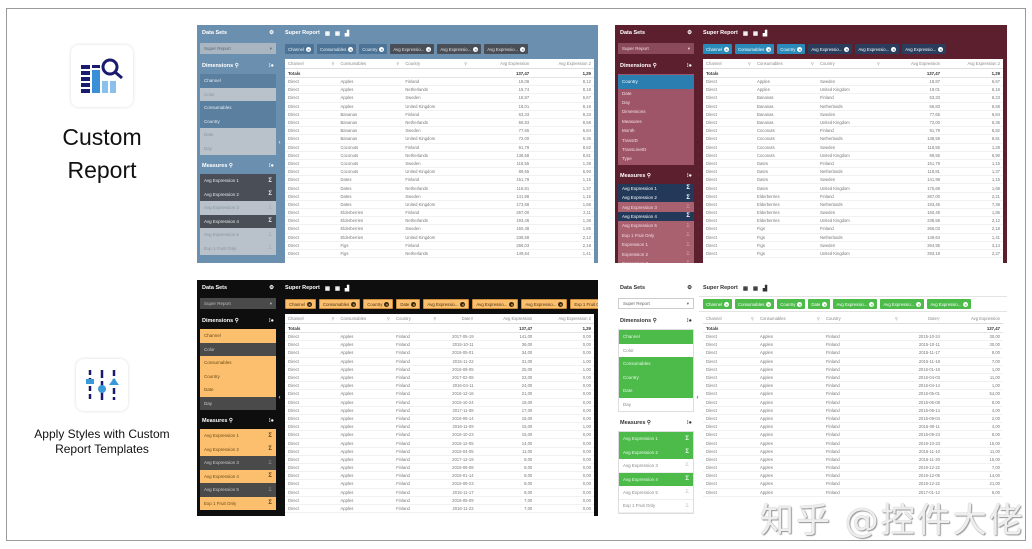  I want to click on dimension-item: TransID, so click(656, 140).